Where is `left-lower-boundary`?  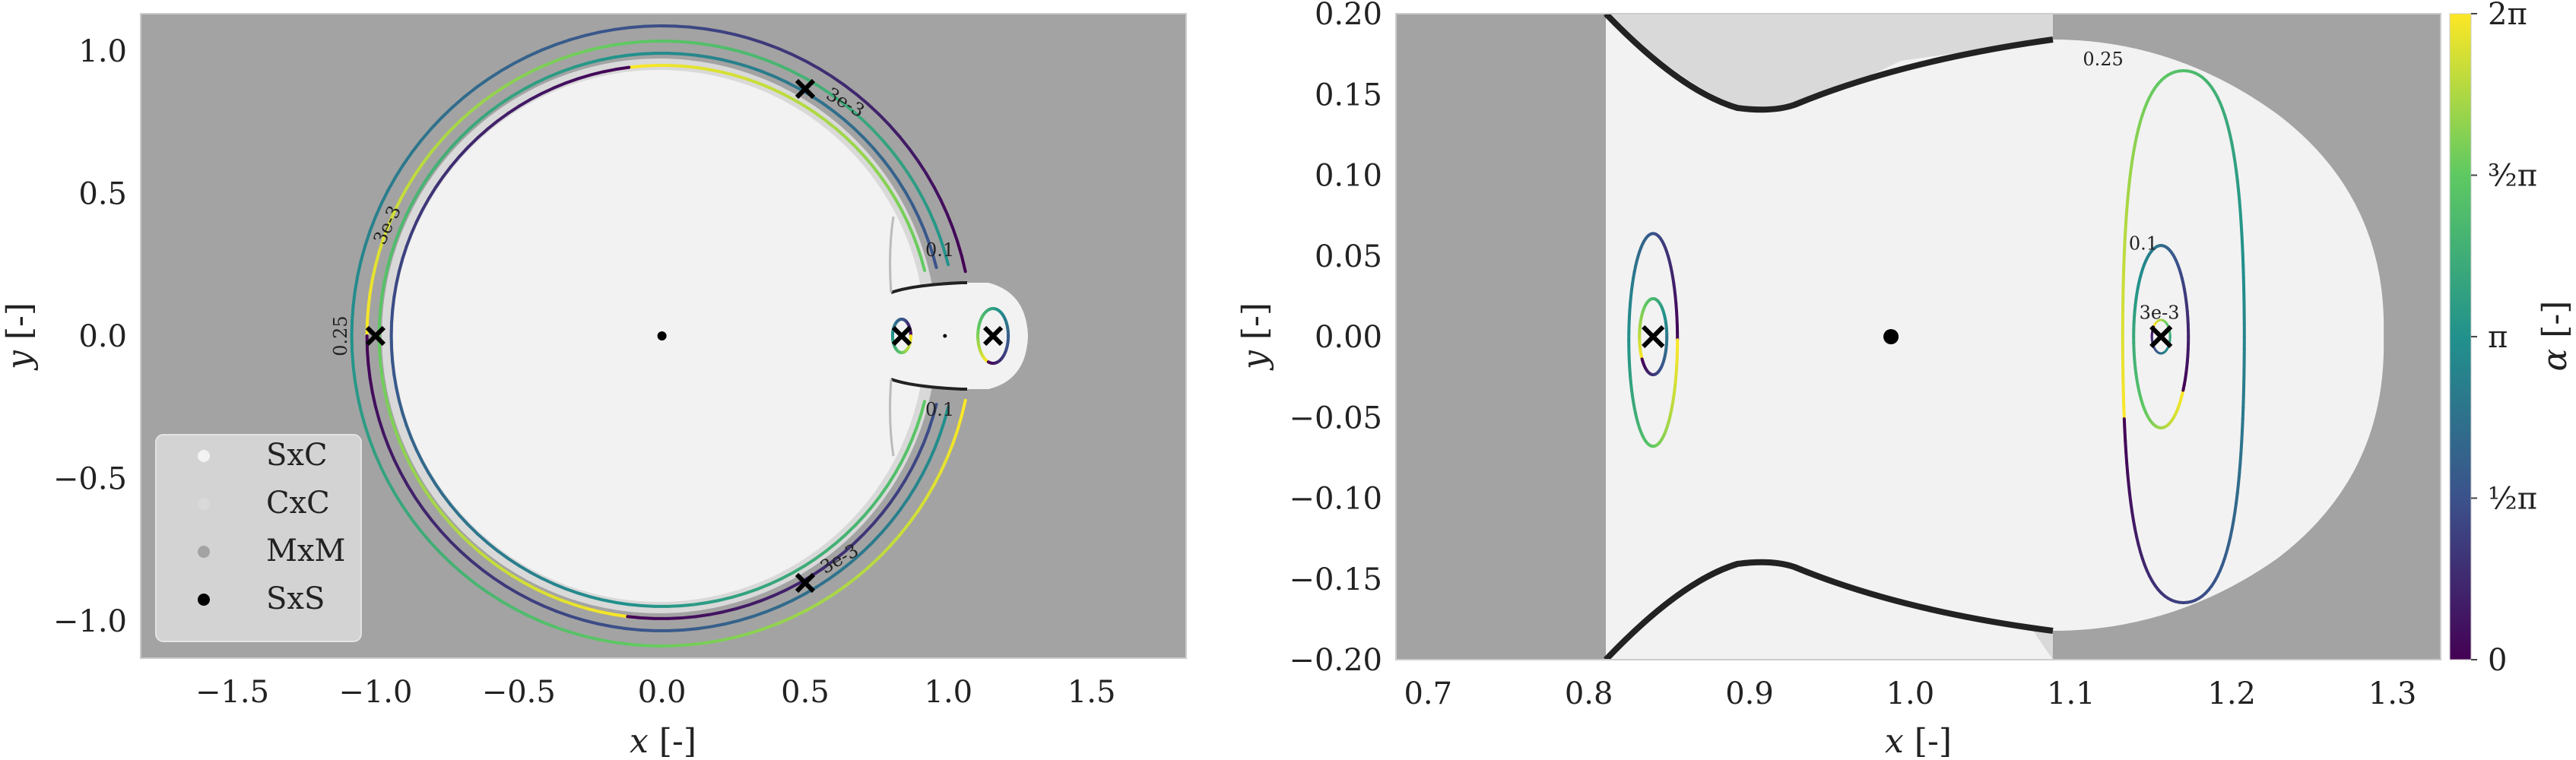 left-lower-boundary is located at coordinates (928, 384).